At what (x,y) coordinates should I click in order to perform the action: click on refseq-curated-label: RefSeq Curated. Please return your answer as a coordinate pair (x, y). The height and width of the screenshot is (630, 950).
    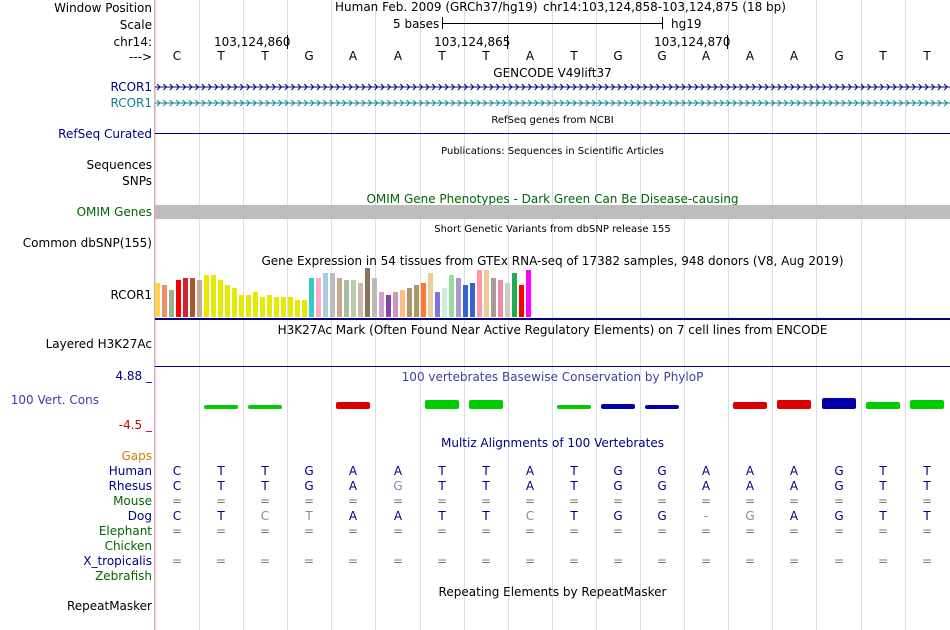
    Looking at the image, I should click on (105, 134).